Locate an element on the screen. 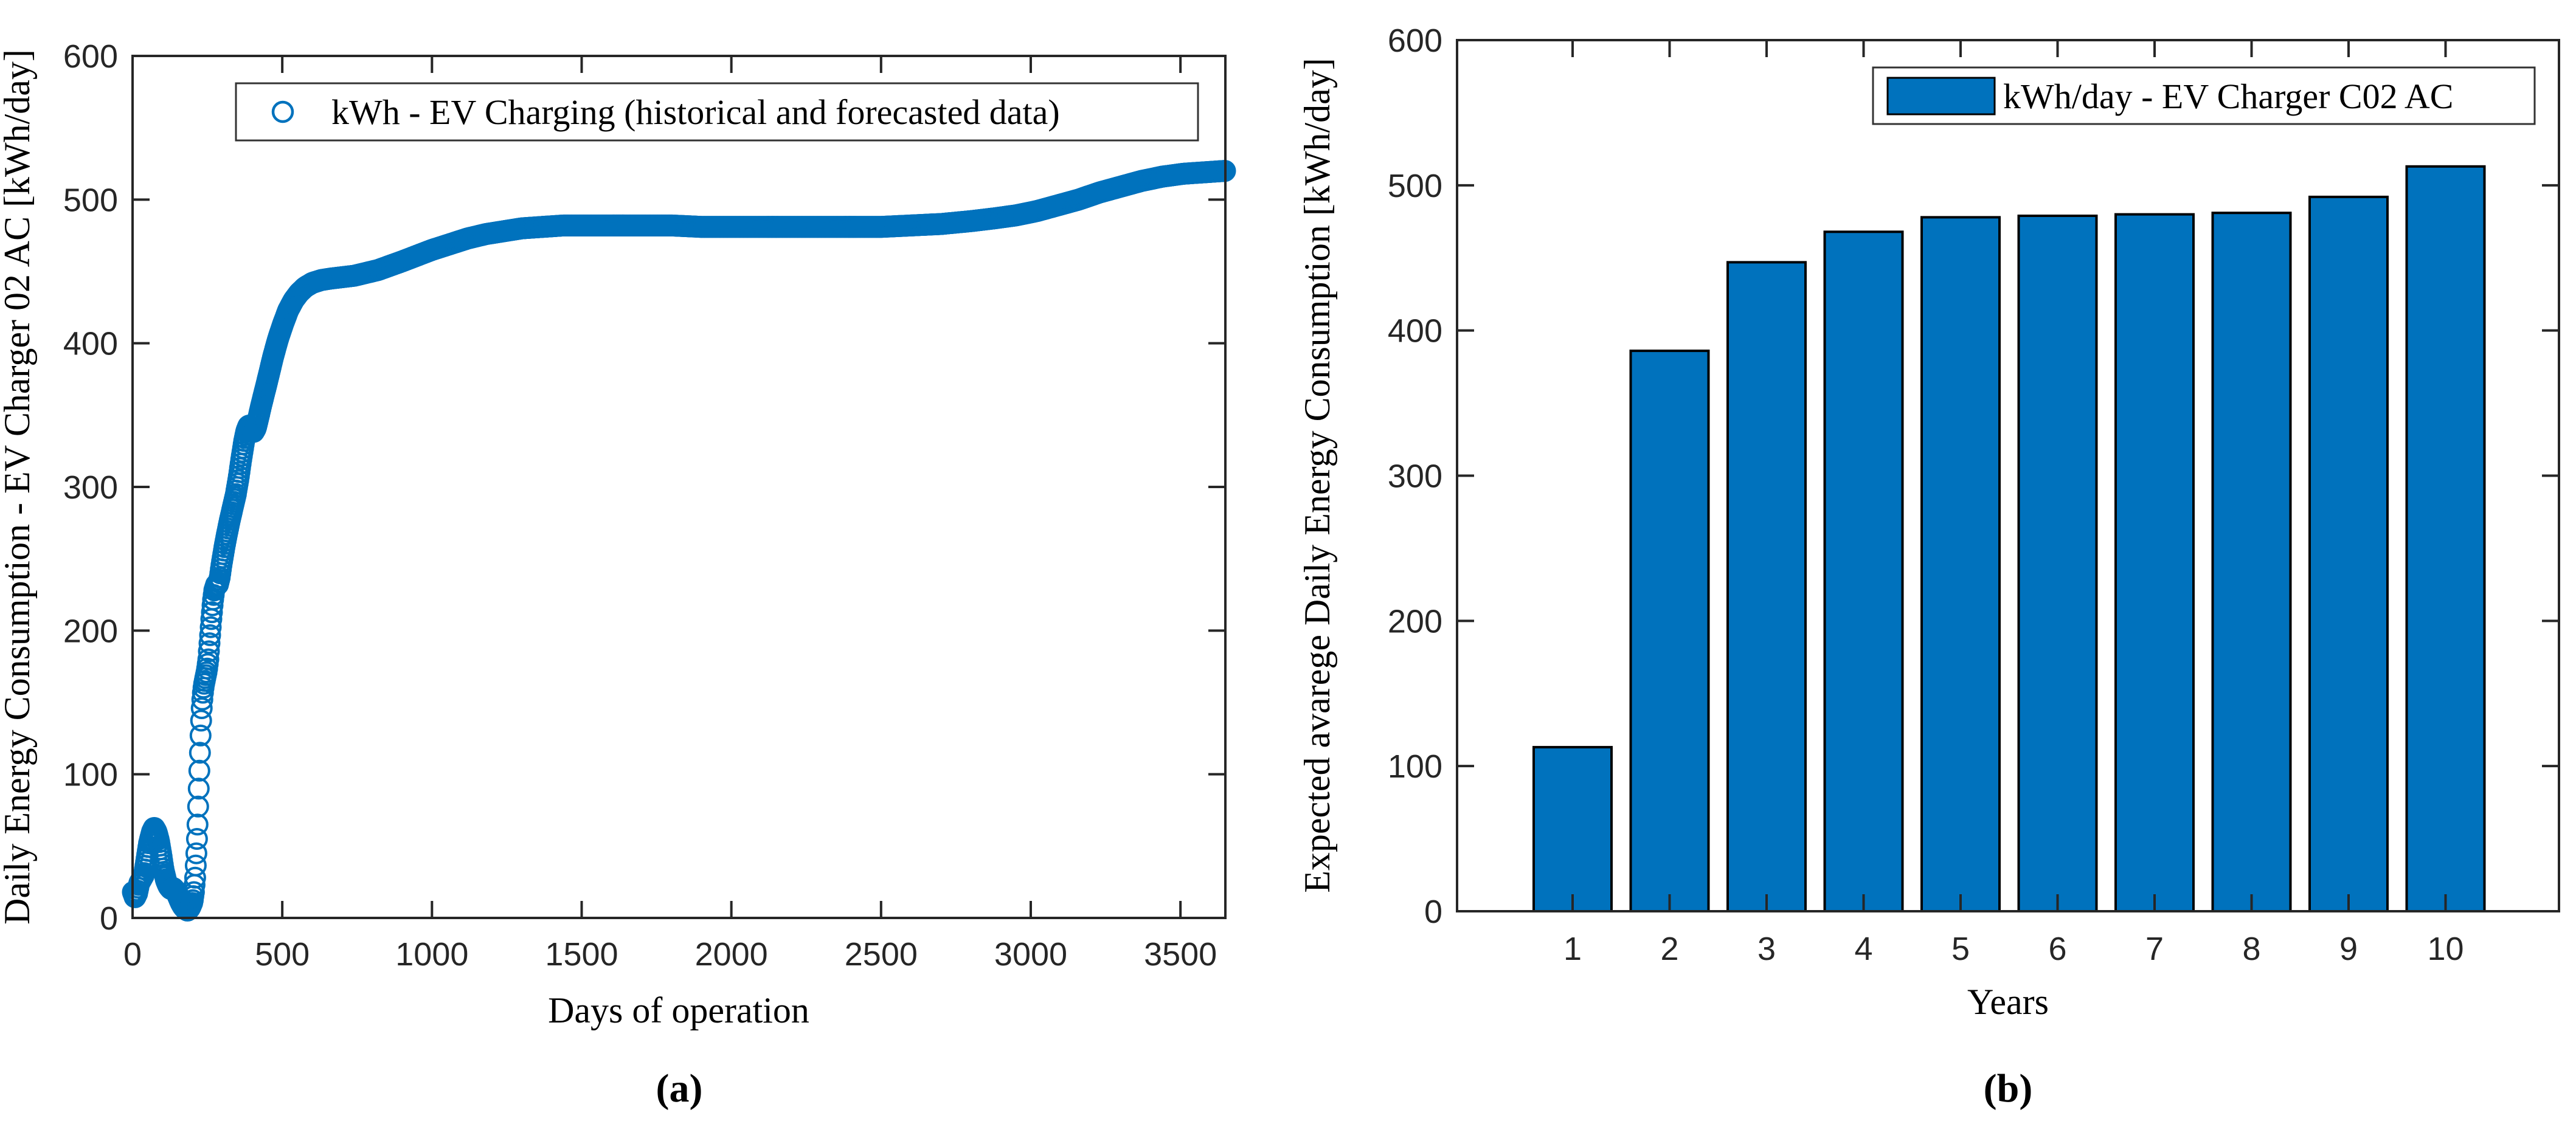 Image resolution: width=2576 pixels, height=1138 pixels. legend-box is located at coordinates (717, 112).